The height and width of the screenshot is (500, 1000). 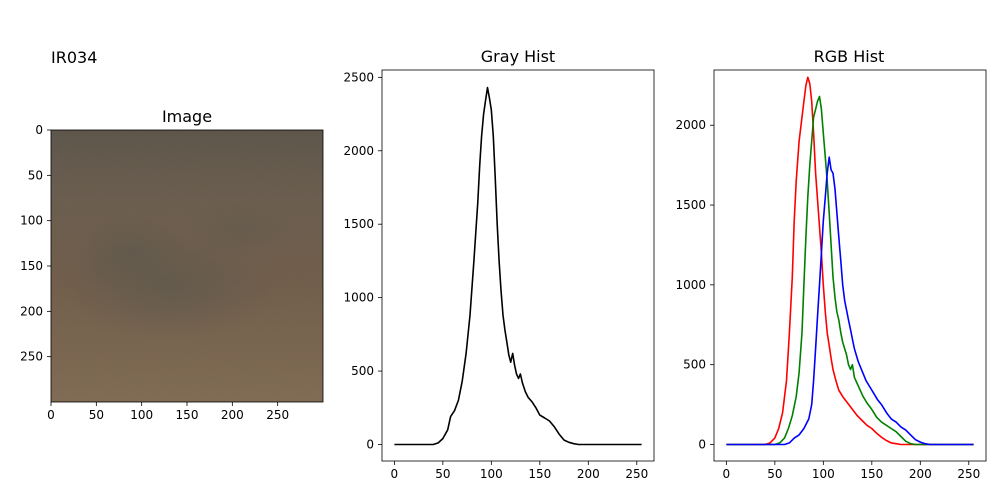 What do you see at coordinates (920, 474) in the screenshot?
I see `rgb-hist-x-tick-label: 200` at bounding box center [920, 474].